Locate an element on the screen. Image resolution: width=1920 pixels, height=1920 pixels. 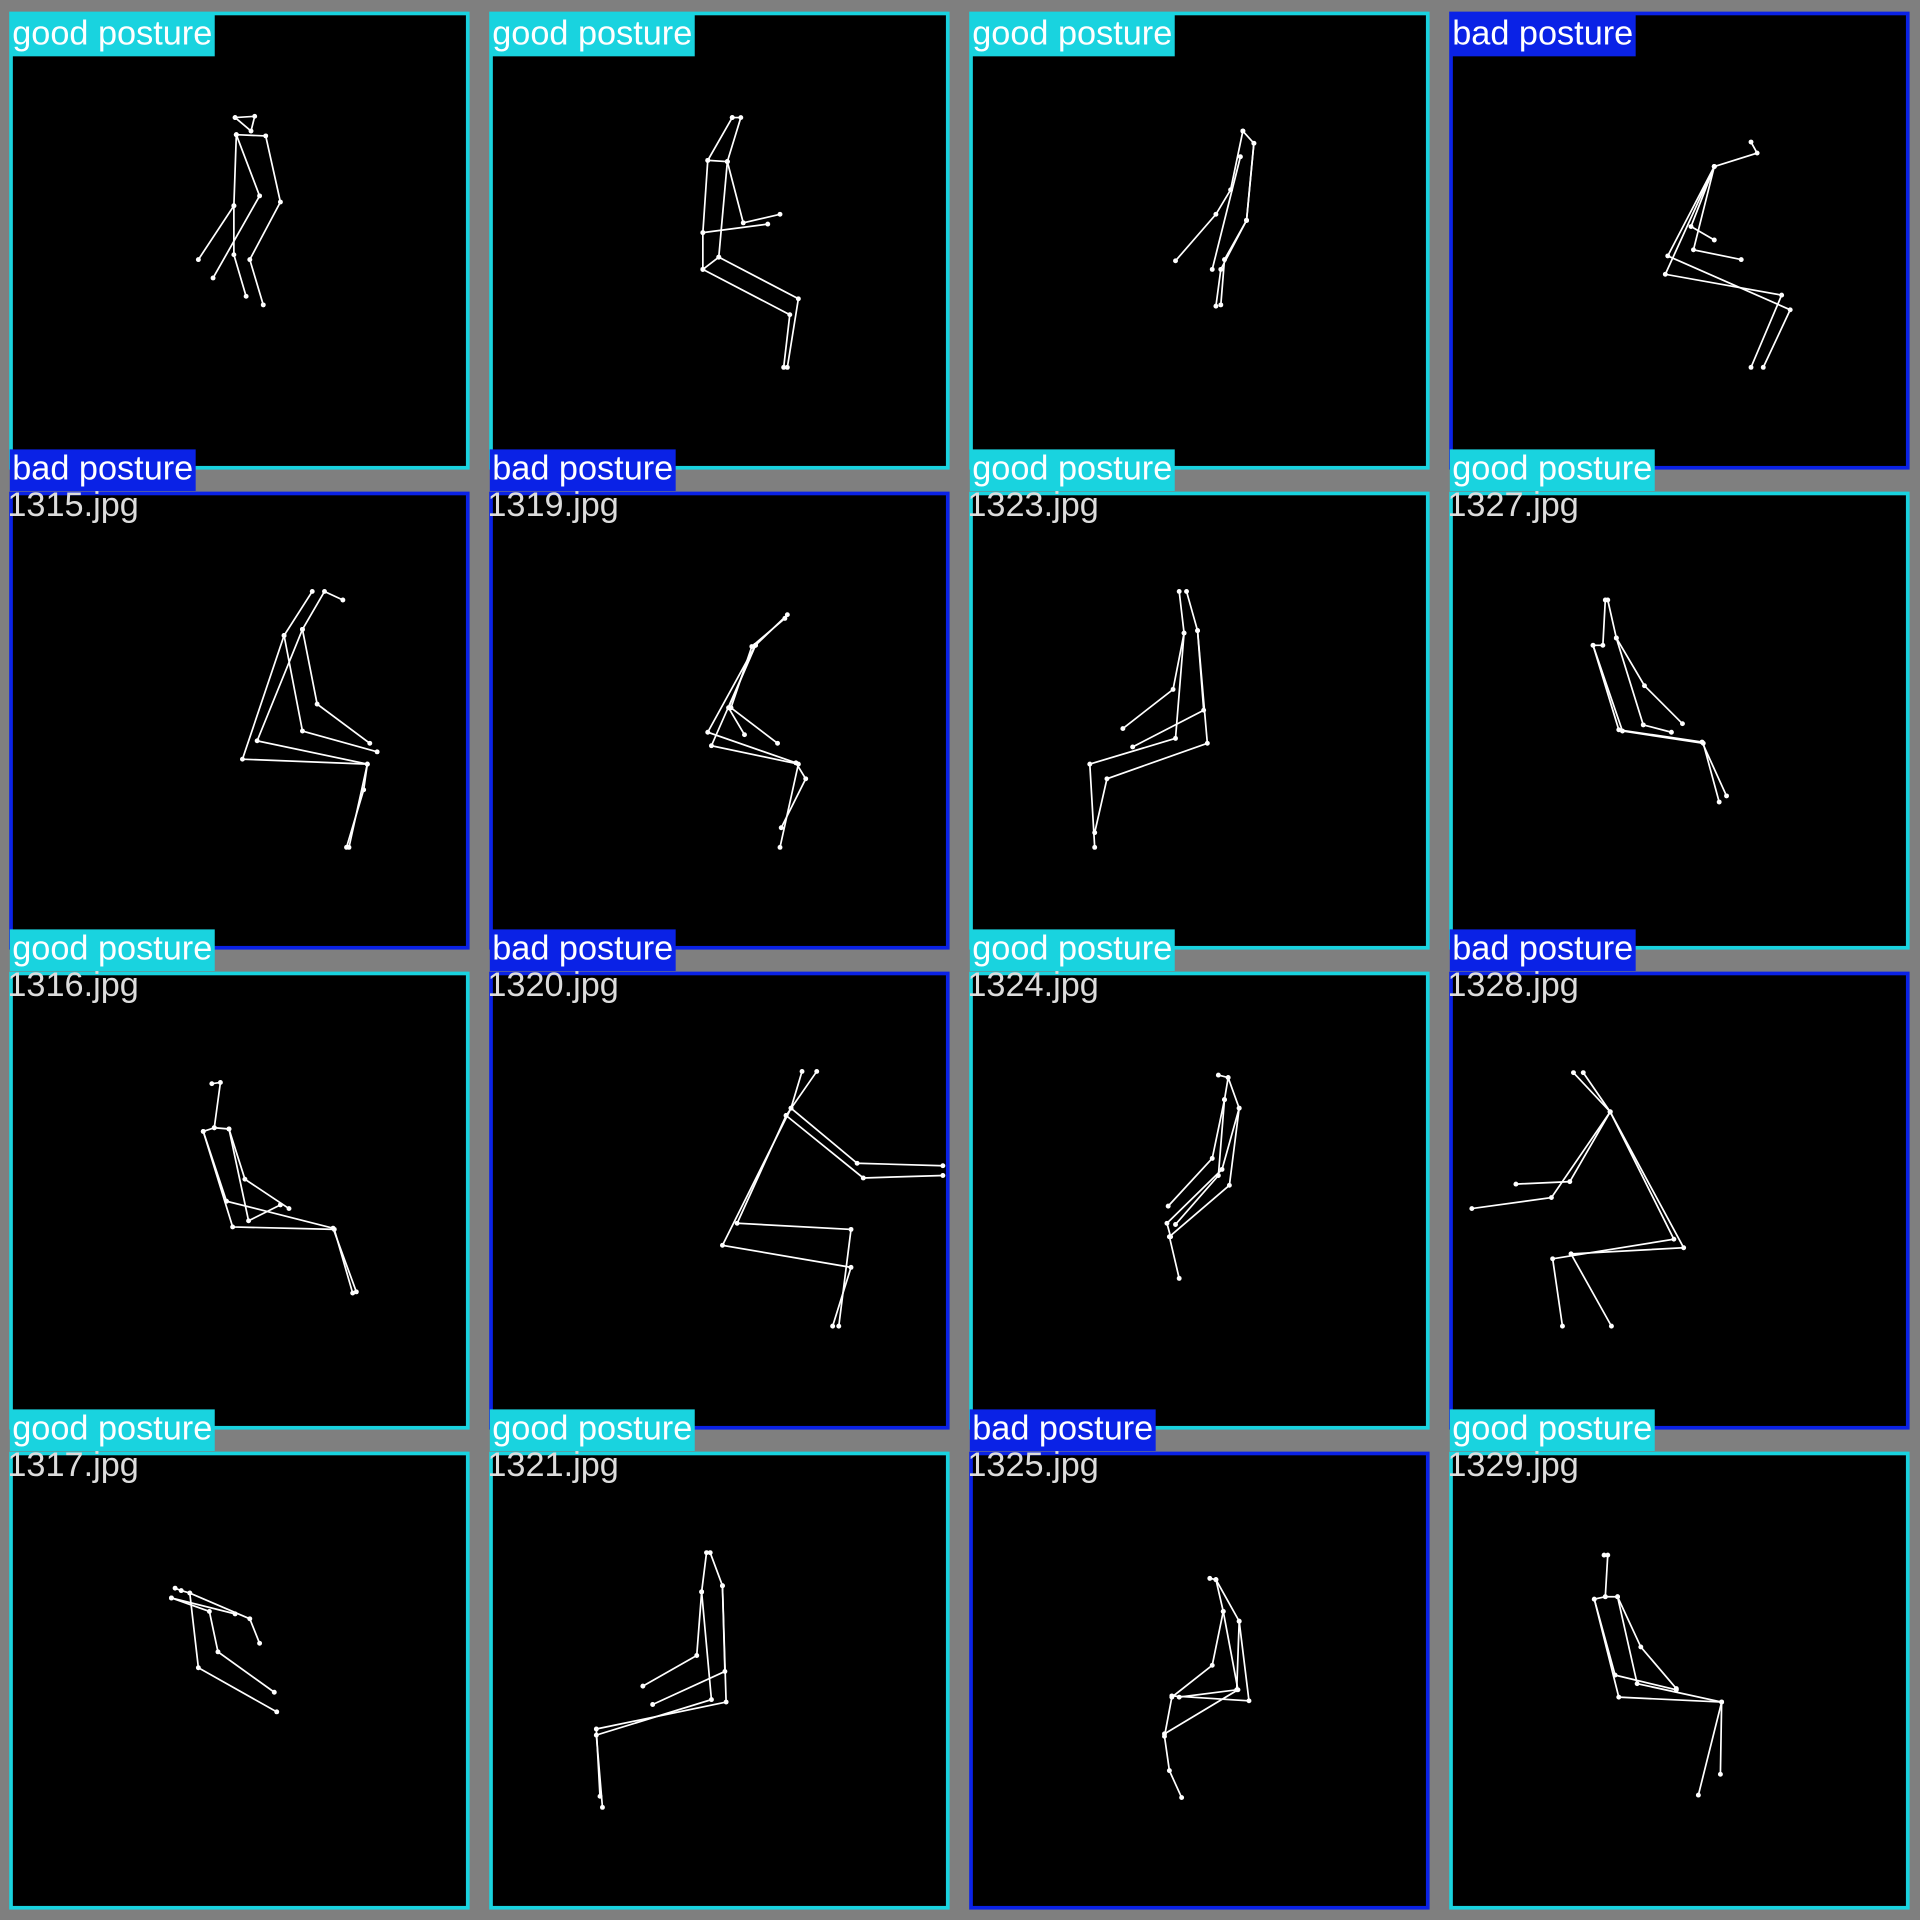
file-name: 1320.jpg is located at coordinates (552, 985).